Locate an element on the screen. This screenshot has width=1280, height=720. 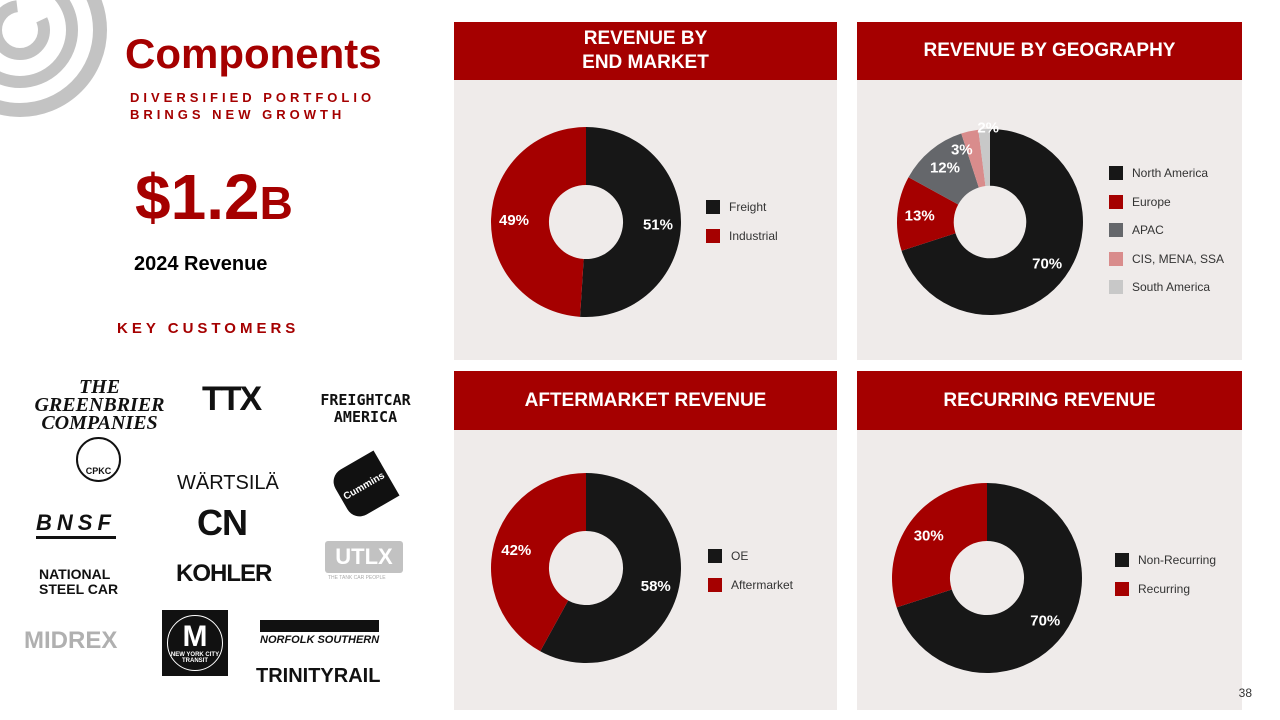
data-label: 49% is located at coordinates (514, 220).